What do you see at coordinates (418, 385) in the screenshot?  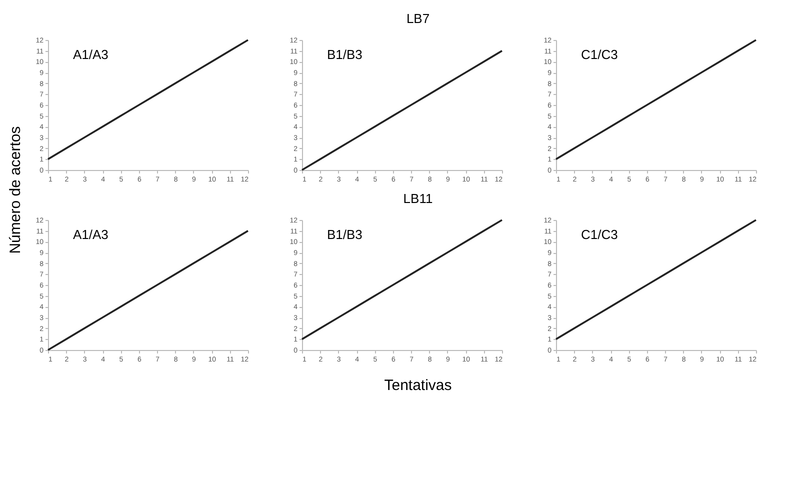 I see `x-axis-title: Tentativas` at bounding box center [418, 385].